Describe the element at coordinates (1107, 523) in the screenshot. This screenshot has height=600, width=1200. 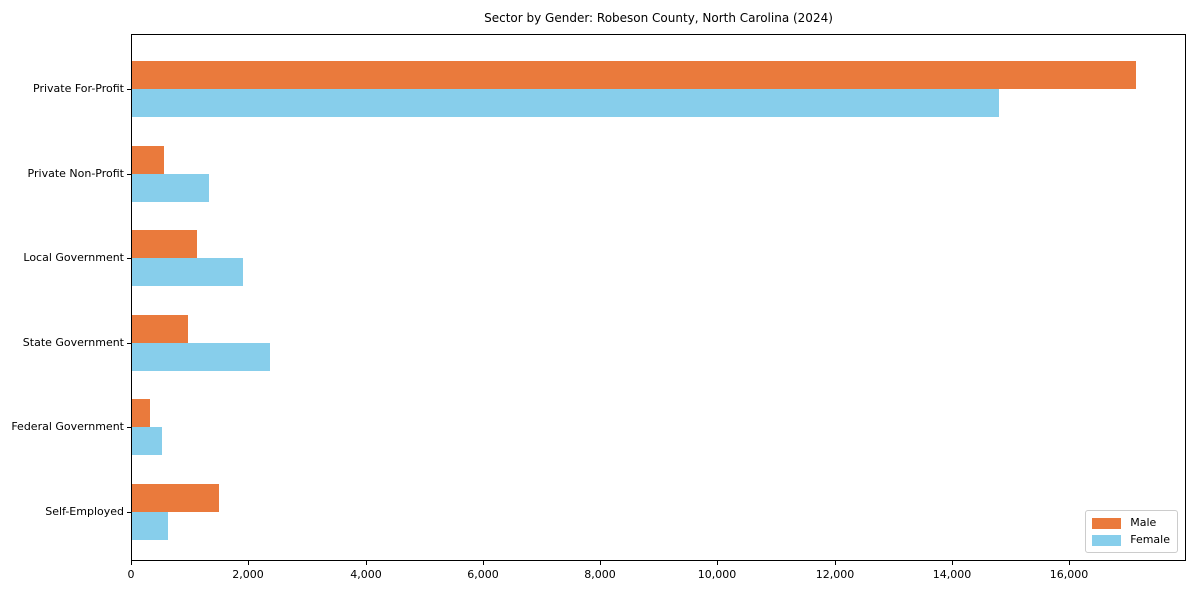
I see `legend-swatch-male` at that location.